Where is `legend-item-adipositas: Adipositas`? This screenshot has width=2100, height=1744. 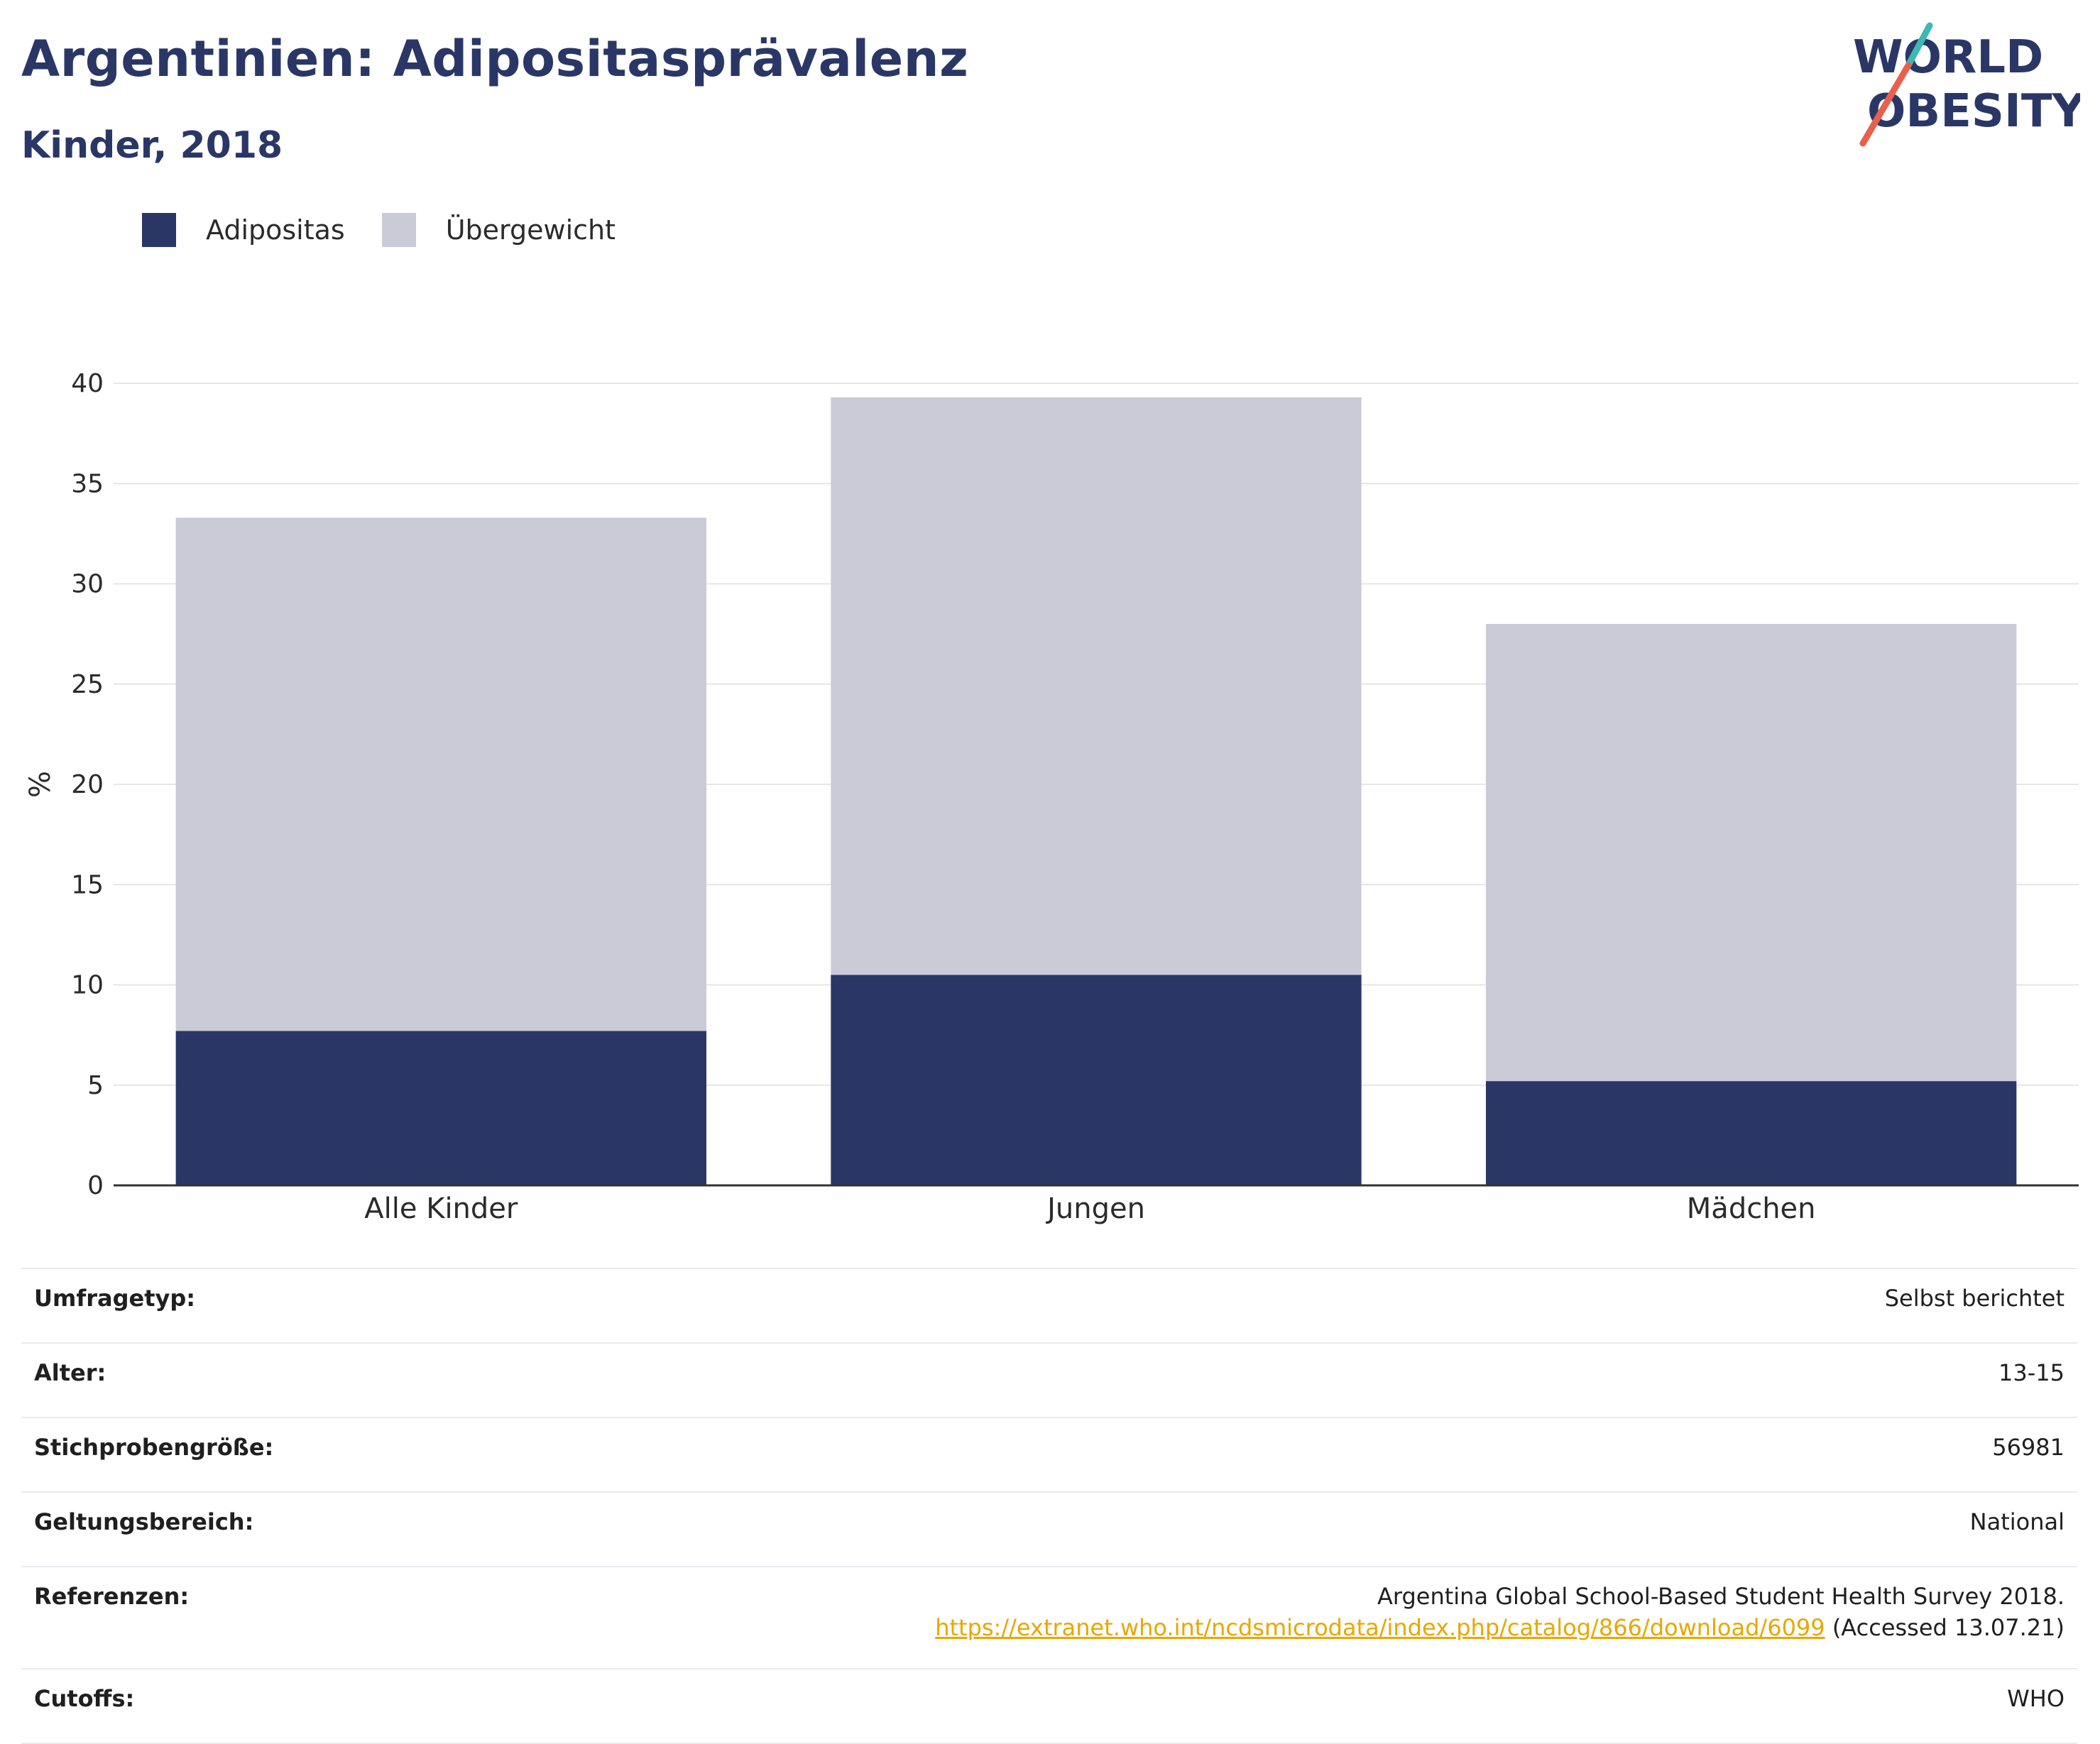 legend-item-adipositas: Adipositas is located at coordinates (243, 230).